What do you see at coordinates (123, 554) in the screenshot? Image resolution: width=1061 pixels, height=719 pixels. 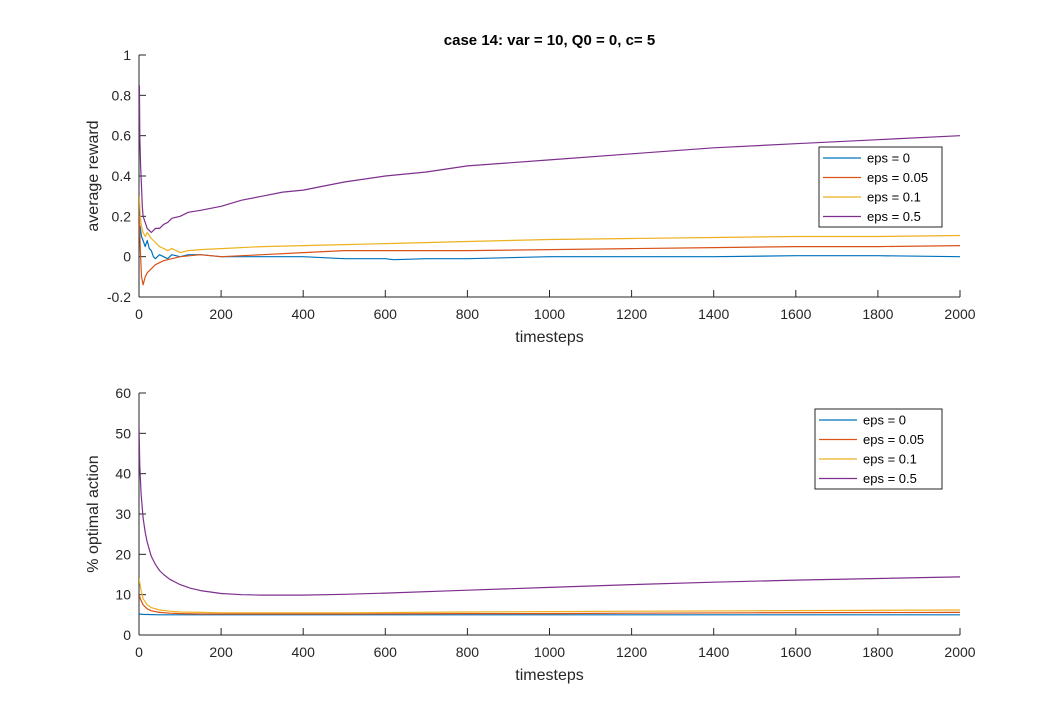 I see `y-tick-label: 20` at bounding box center [123, 554].